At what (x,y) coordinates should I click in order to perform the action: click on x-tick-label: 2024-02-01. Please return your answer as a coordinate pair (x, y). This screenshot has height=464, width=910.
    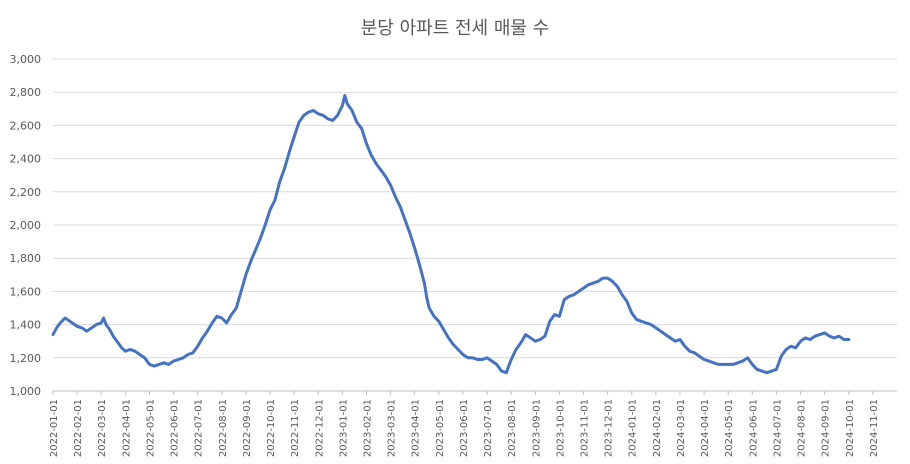
    Looking at the image, I should click on (657, 428).